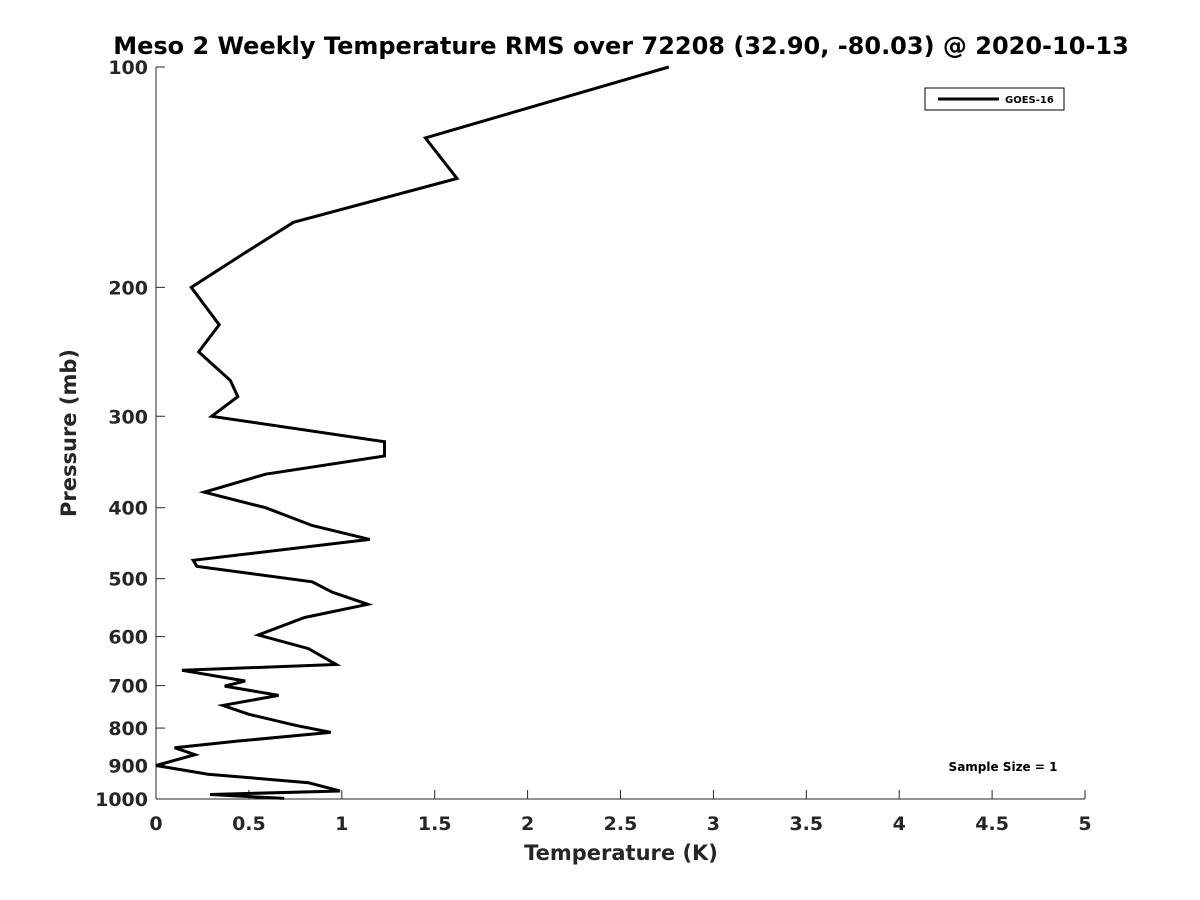 The image size is (1200, 900). I want to click on x-tick-label: 3.5, so click(806, 824).